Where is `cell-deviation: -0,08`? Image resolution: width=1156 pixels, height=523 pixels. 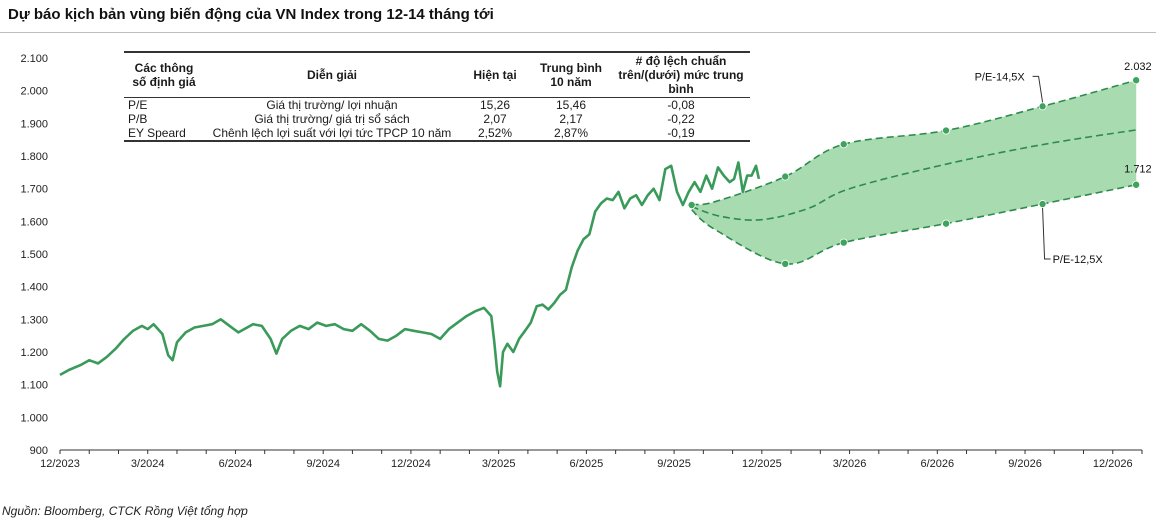 cell-deviation: -0,08 is located at coordinates (681, 105).